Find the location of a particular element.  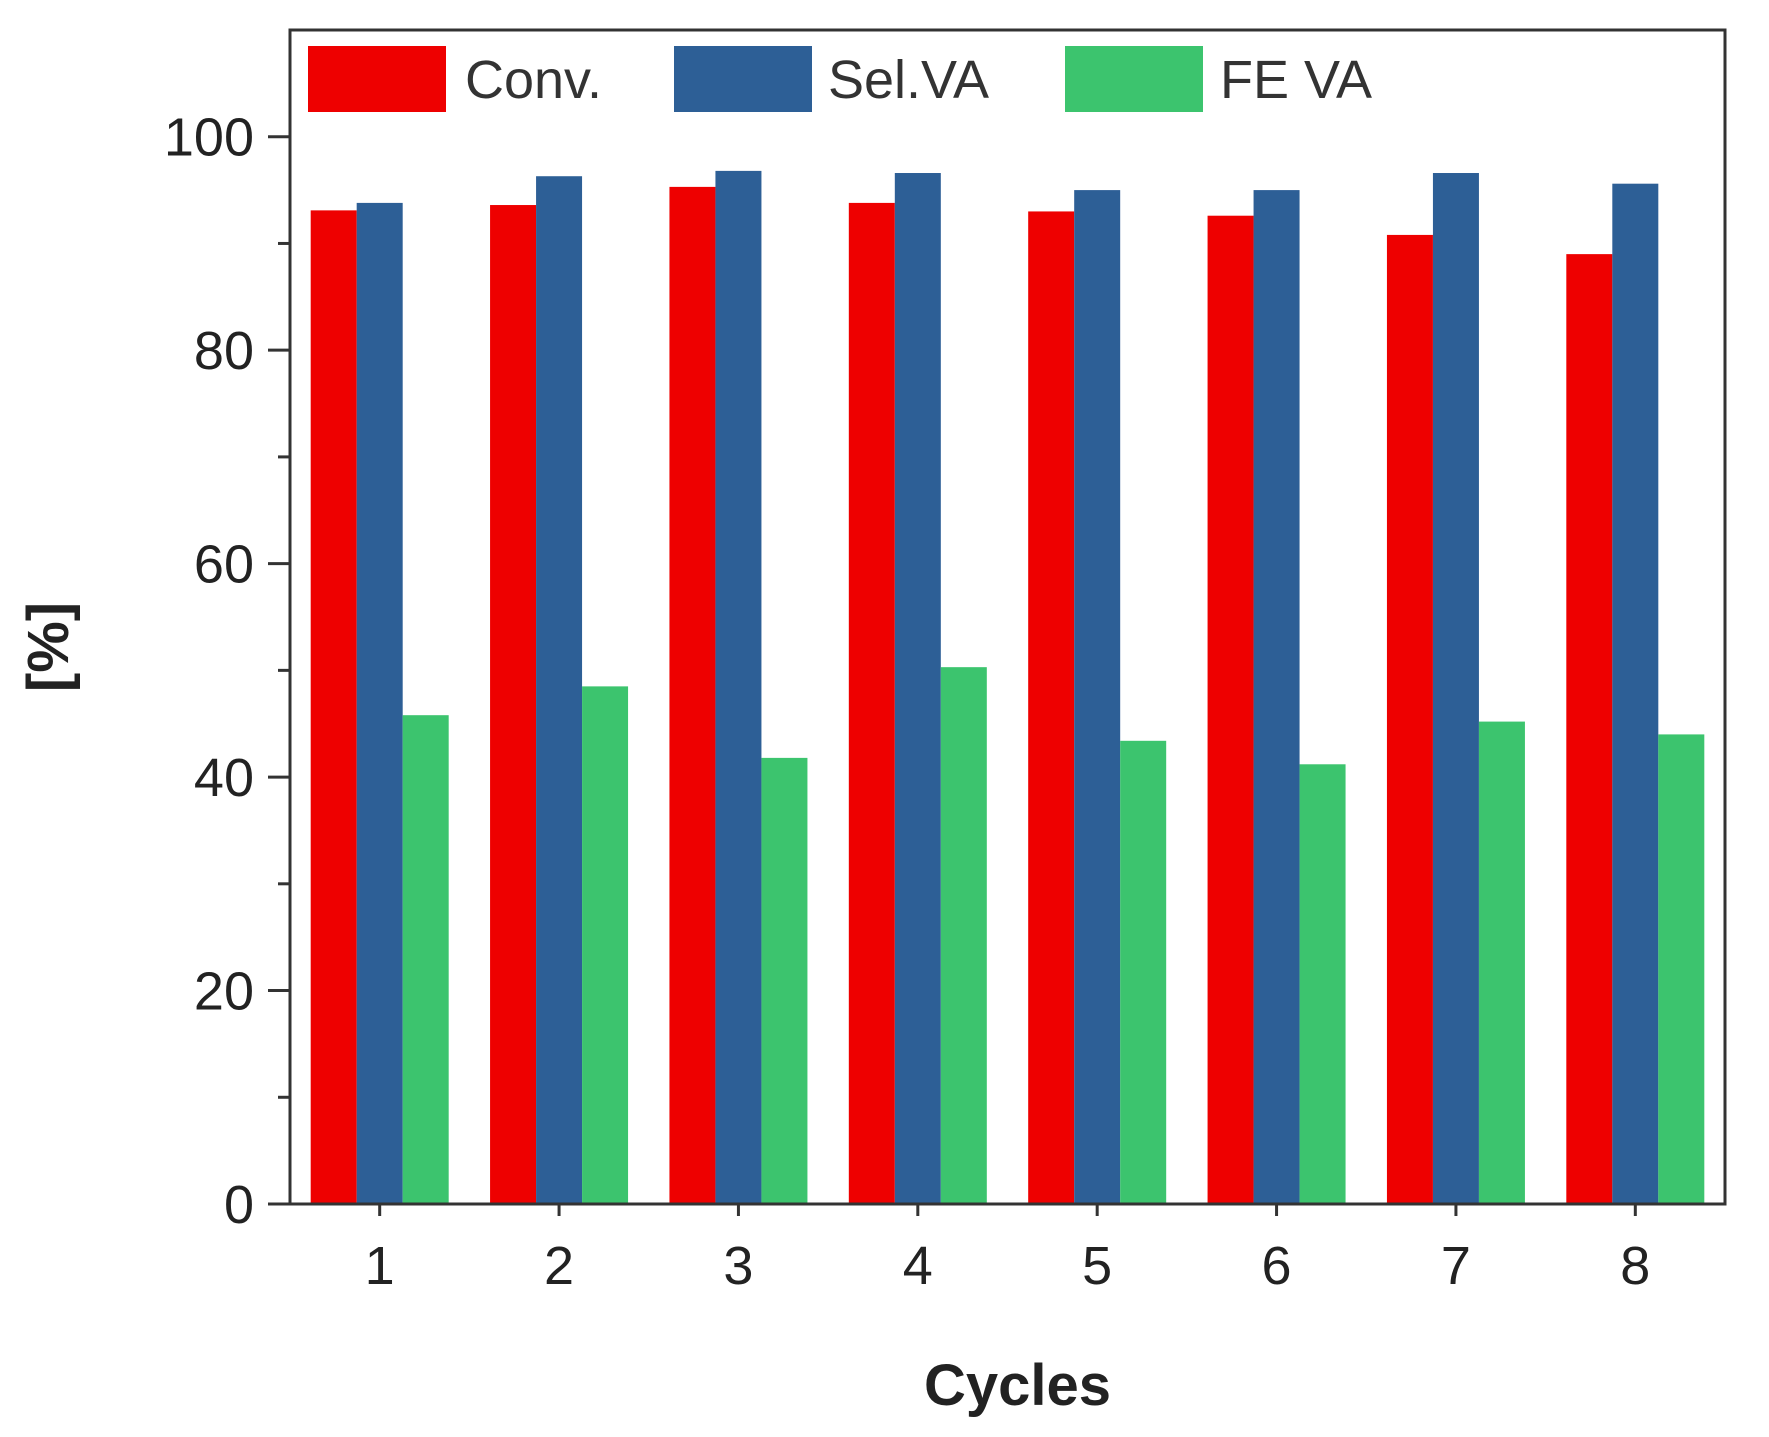

legend-label: Sel.VA is located at coordinates (908, 80).